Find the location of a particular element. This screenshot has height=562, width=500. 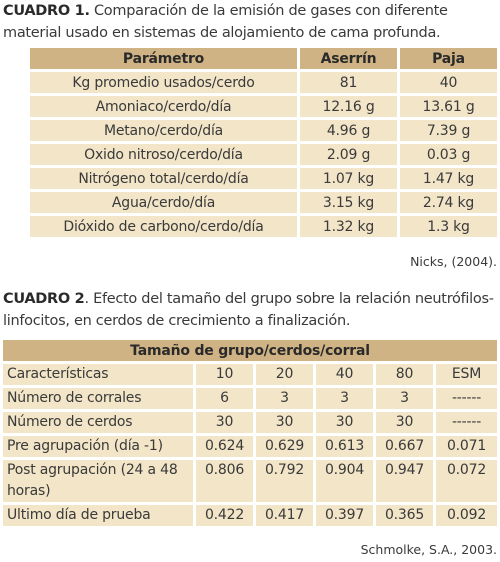

row: Agua/cerdo/día 3.15 kg 2.74 kg is located at coordinates (263, 202).